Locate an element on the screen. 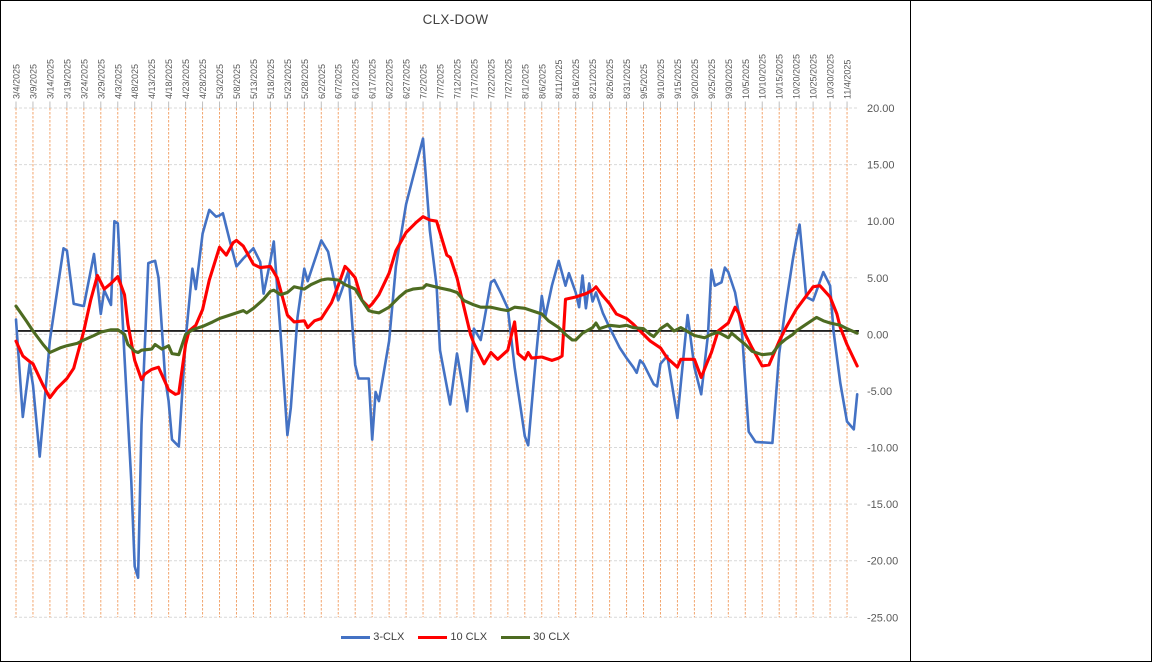 The width and height of the screenshot is (1152, 662). svg-text: -20.00 is located at coordinates (882, 562).